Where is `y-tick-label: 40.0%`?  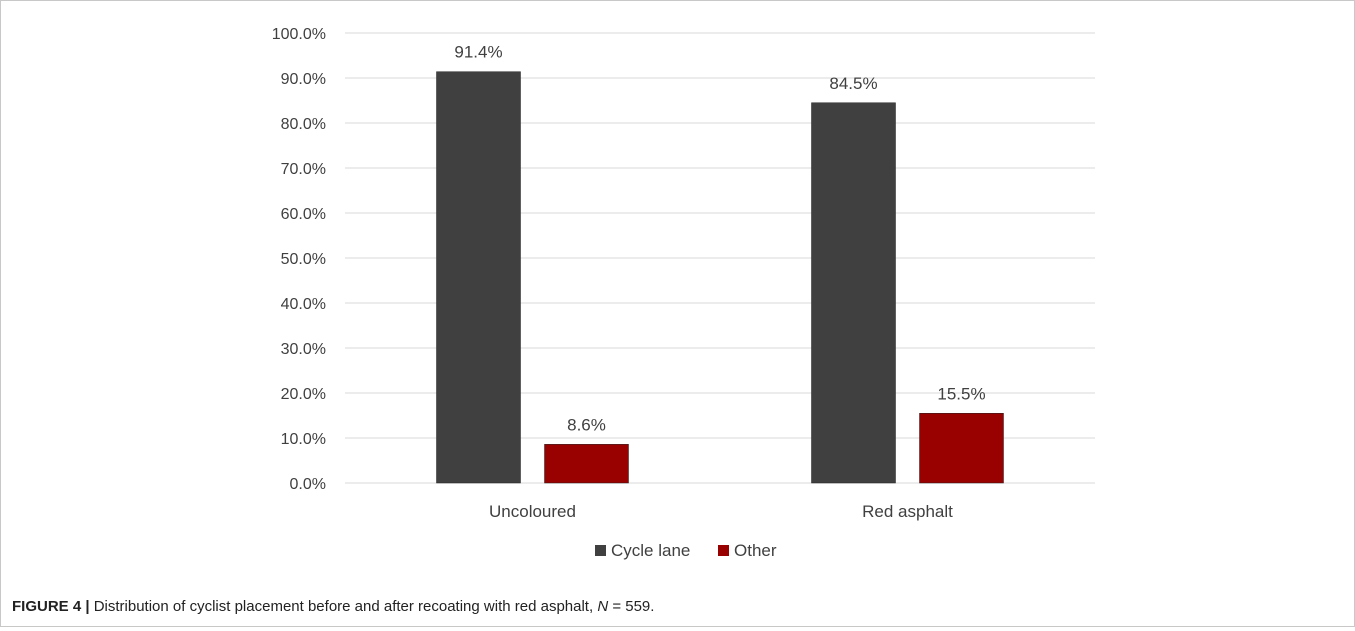 y-tick-label: 40.0% is located at coordinates (303, 304).